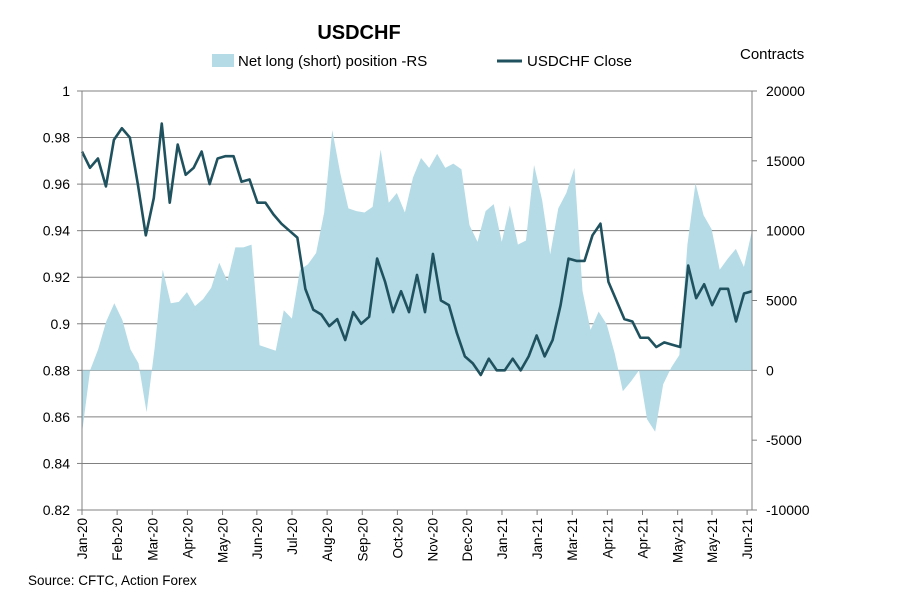 This screenshot has height=601, width=901. I want to click on x-tick-label: Jan-20, so click(82, 538).